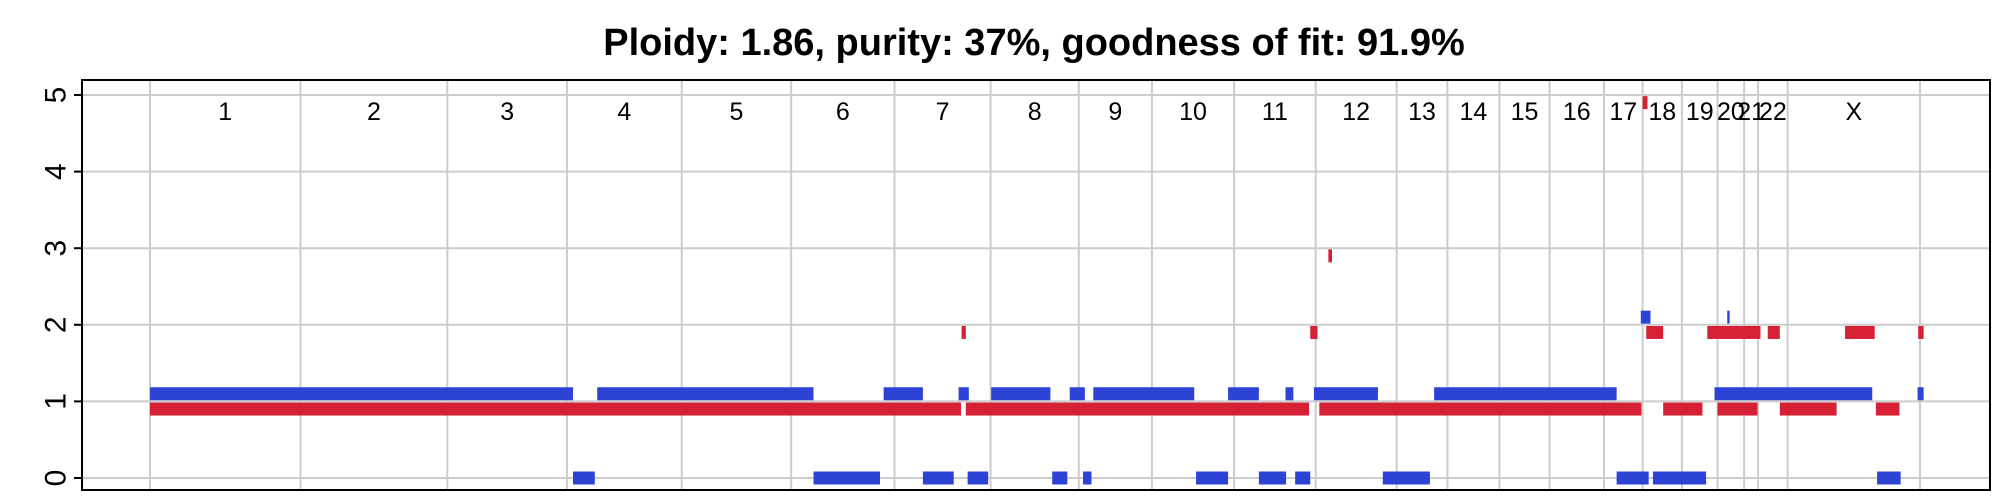 The height and width of the screenshot is (500, 2000). What do you see at coordinates (1474, 112) in the screenshot?
I see `chrom-label-14: 14` at bounding box center [1474, 112].